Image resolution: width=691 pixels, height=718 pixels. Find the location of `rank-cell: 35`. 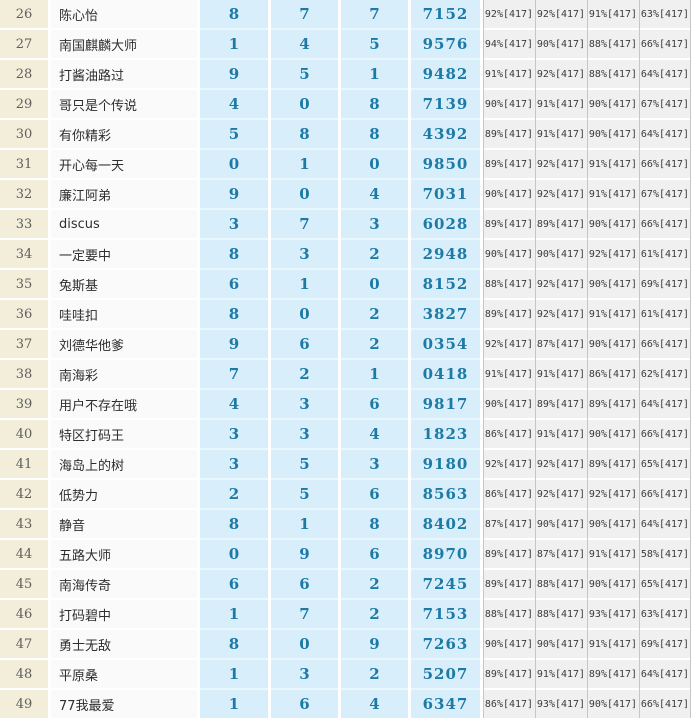

rank-cell: 35 is located at coordinates (24, 284).